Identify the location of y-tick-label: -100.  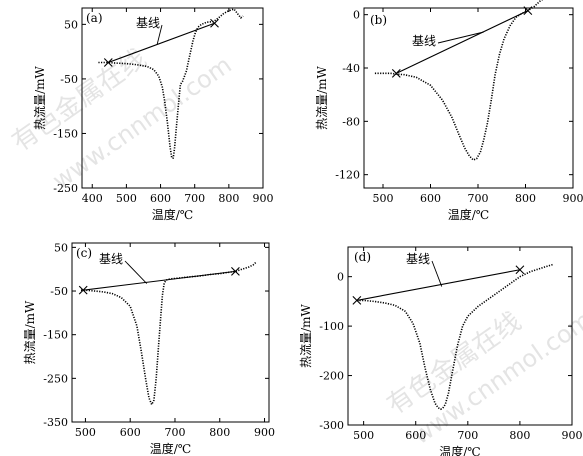
(331, 326).